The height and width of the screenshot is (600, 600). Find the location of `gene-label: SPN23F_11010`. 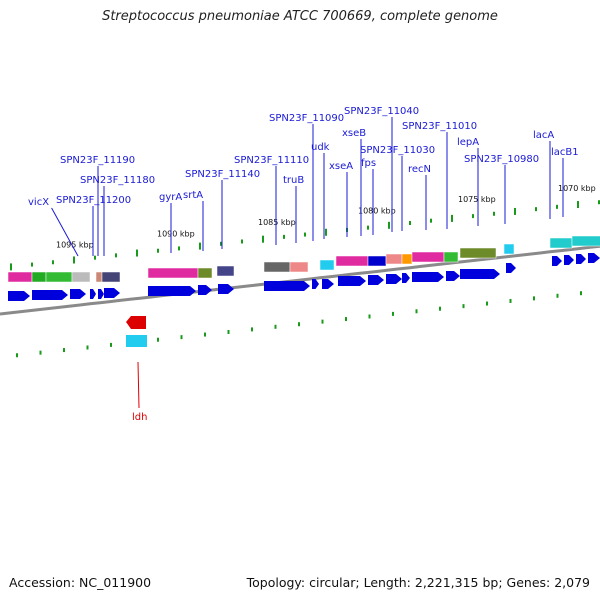

gene-label: SPN23F_11010 is located at coordinates (439, 126).